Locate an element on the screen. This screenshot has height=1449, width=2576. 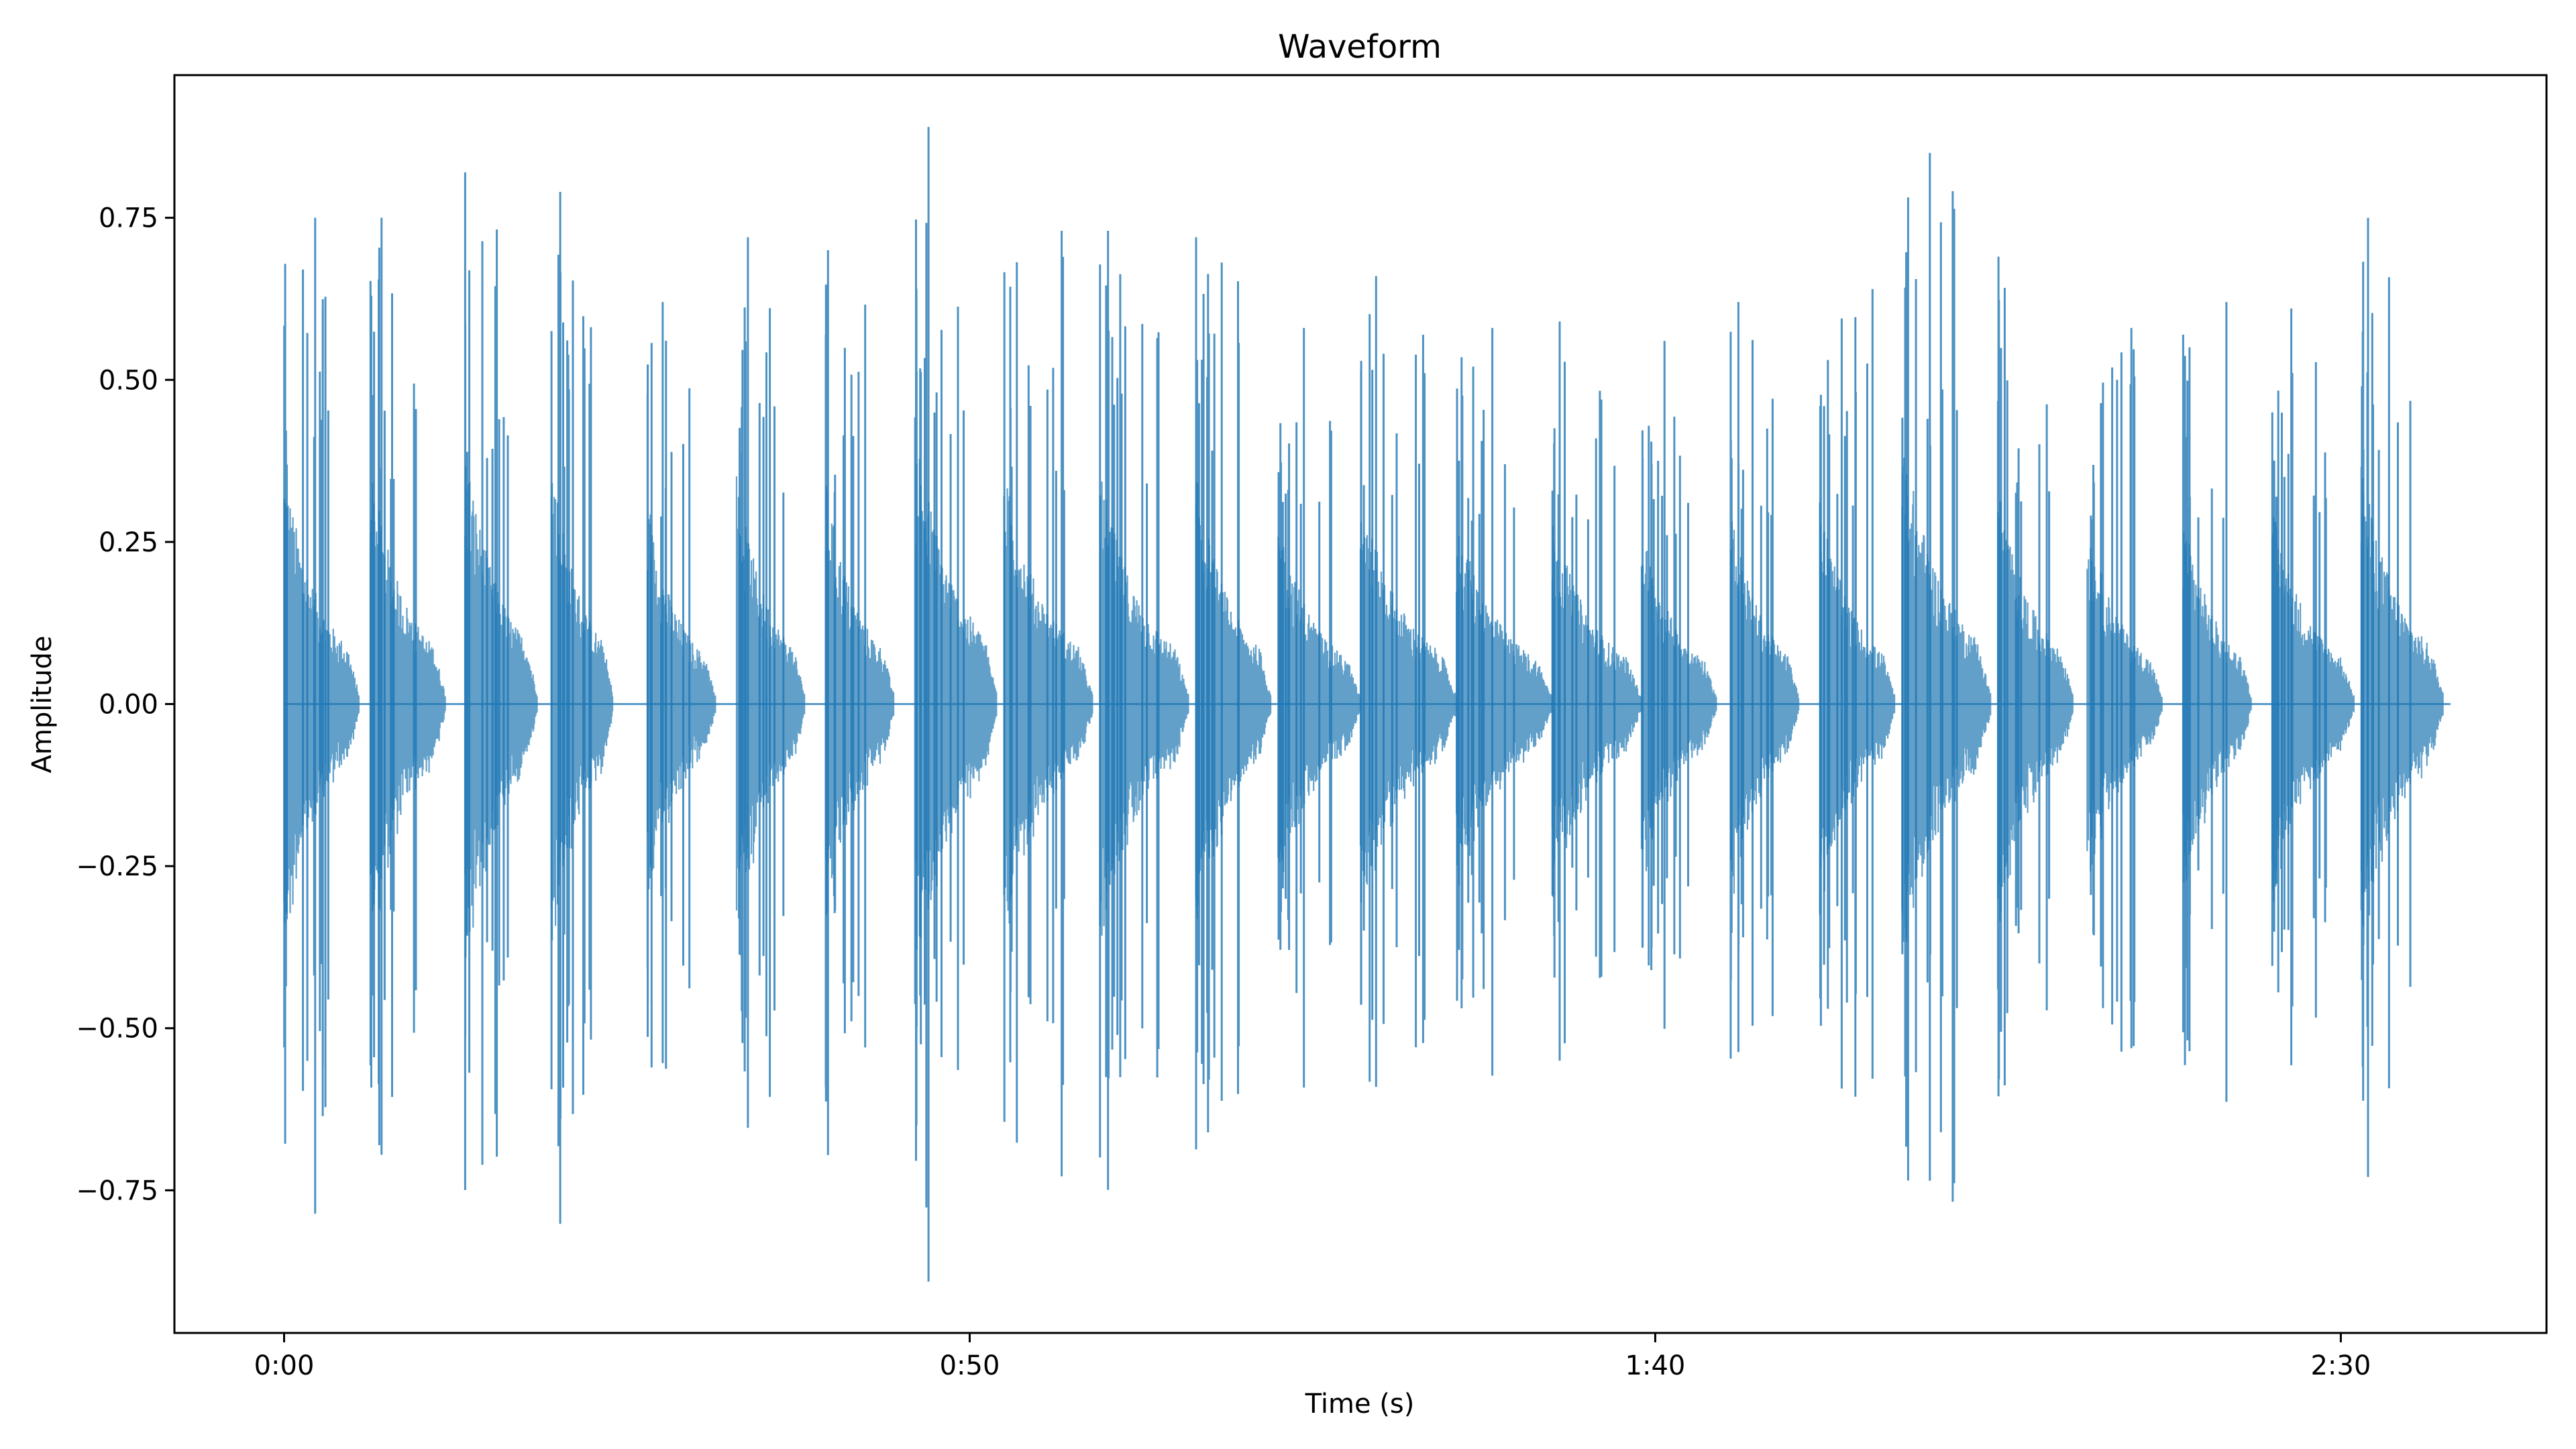
y-tick-label: 0.25 is located at coordinates (128, 542).